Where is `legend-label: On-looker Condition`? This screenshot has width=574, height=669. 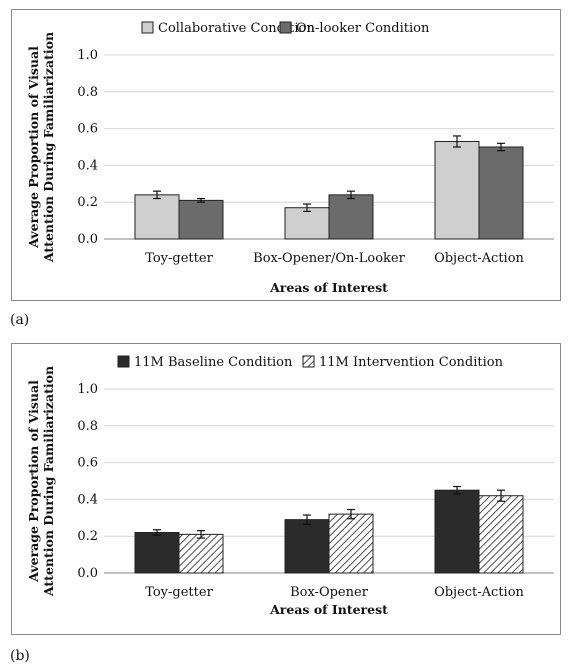 legend-label: On-looker Condition is located at coordinates (363, 28).